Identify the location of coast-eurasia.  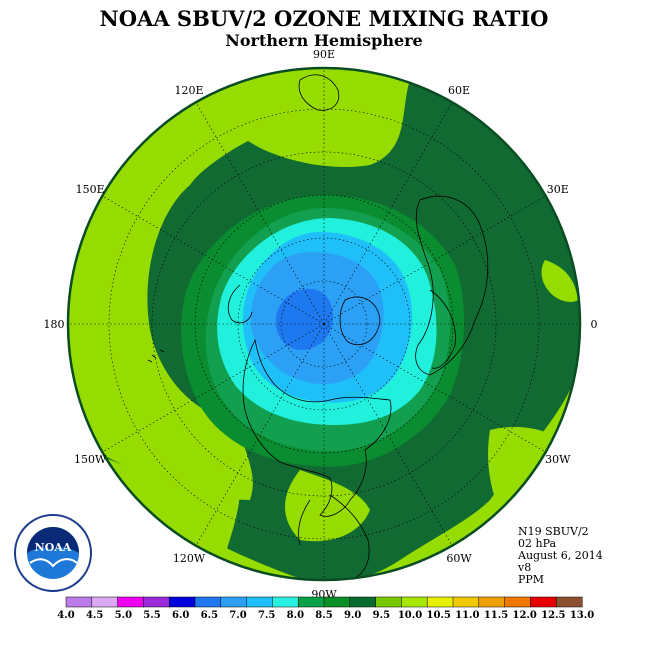
(452, 285).